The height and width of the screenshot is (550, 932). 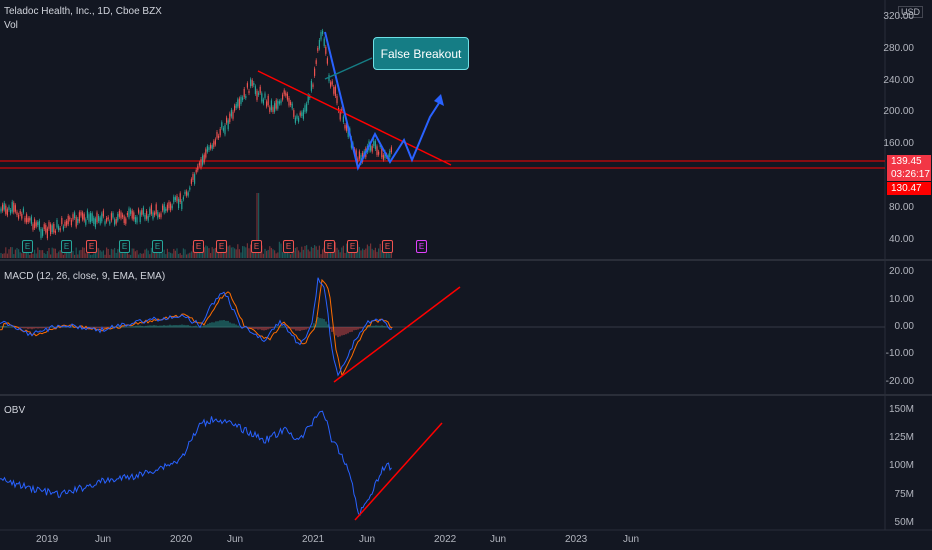 What do you see at coordinates (397, 334) in the screenshot?
I see `macd-divergence-line` at bounding box center [397, 334].